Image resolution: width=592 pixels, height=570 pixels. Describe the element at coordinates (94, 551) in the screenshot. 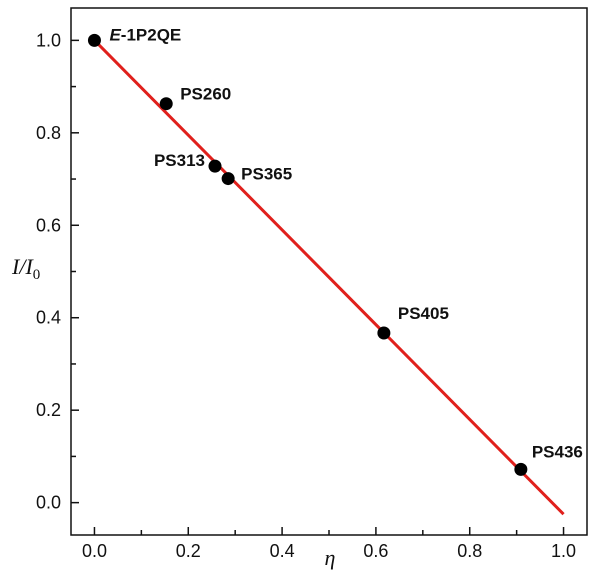

I see `x-tick-label: 0.0` at that location.